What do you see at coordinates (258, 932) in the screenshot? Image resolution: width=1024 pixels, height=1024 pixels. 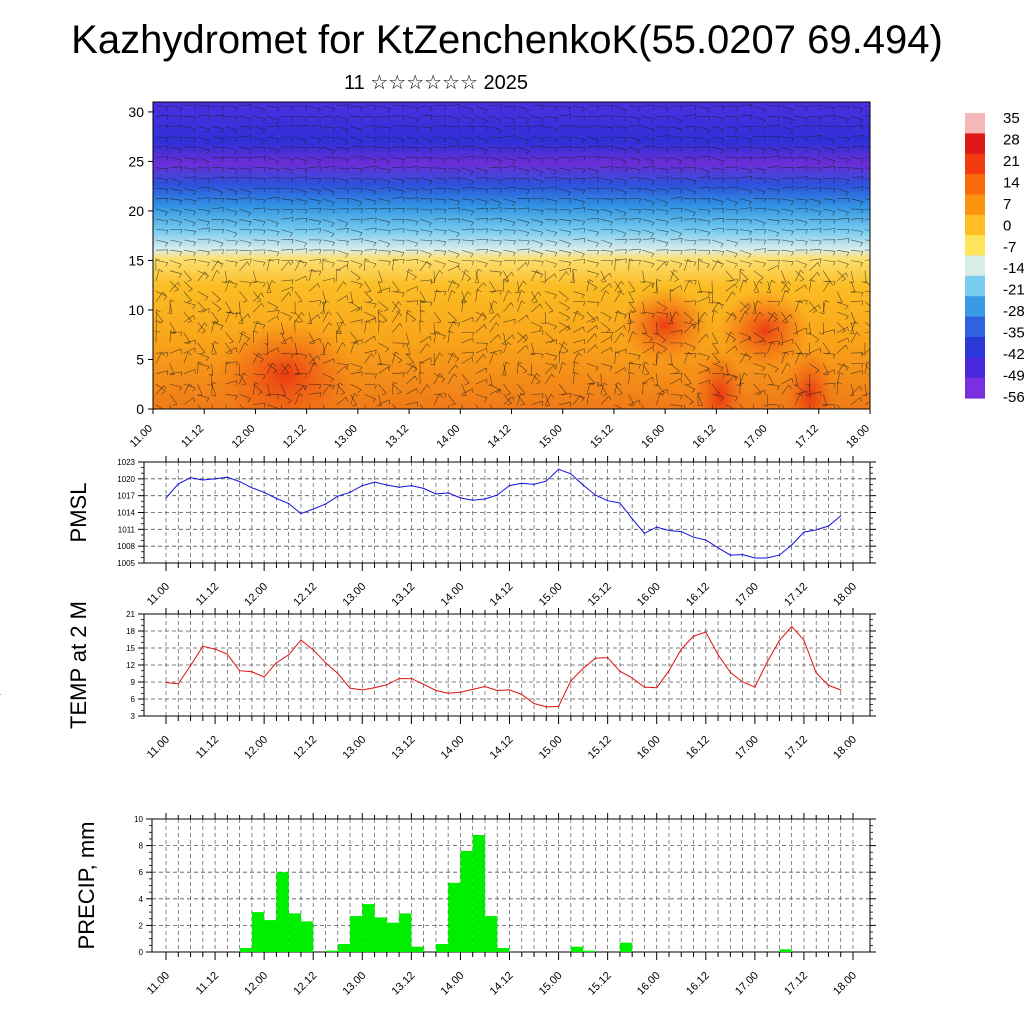 I see `precip-bar` at bounding box center [258, 932].